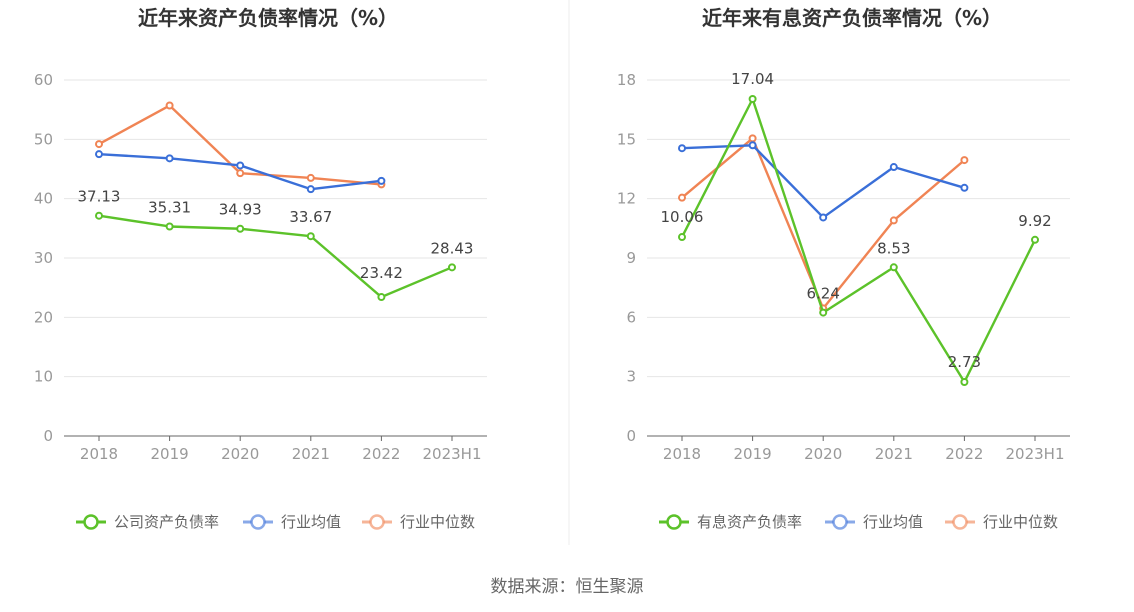 The height and width of the screenshot is (612, 1134). Describe the element at coordinates (682, 217) in the screenshot. I see `data-label: 10.06` at that location.